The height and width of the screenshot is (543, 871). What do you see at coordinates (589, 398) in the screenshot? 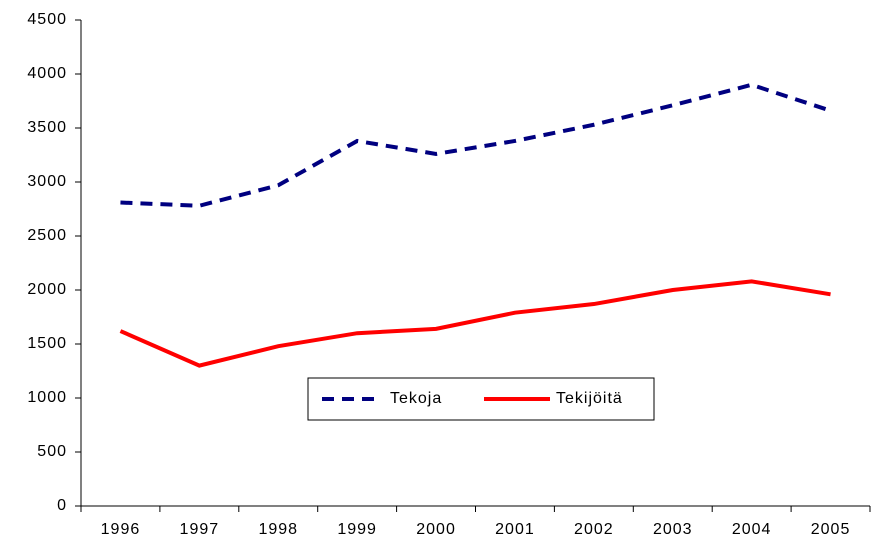
I see `legend-label: Tekijöitä` at bounding box center [589, 398].